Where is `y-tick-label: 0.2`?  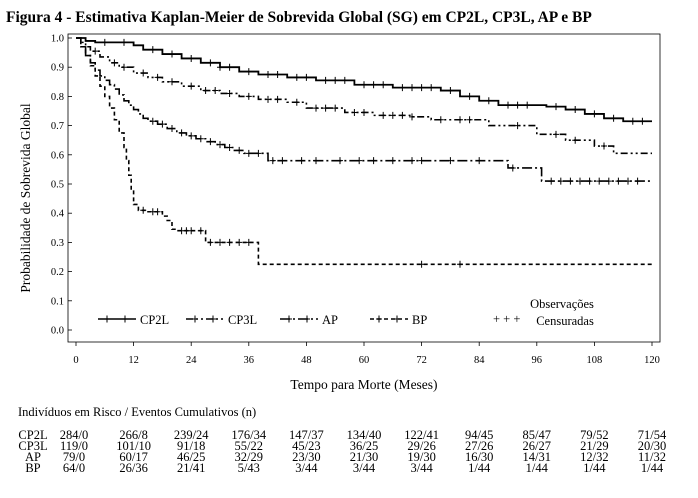
y-tick-label: 0.2 is located at coordinates (57, 272).